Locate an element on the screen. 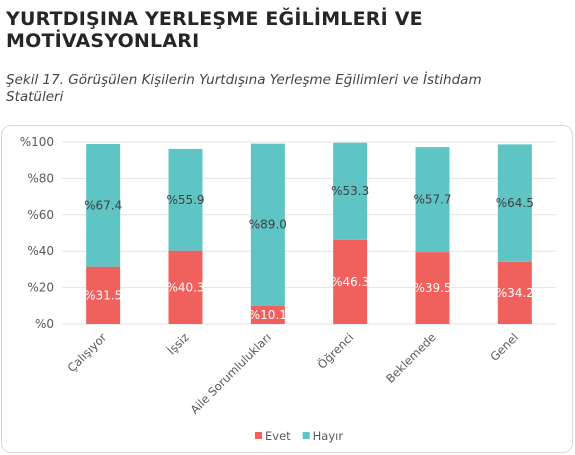  section-heading-line-1: YURTDIŞINA YERLEŞME EĞİLİMLERİ VE is located at coordinates (214, 19).